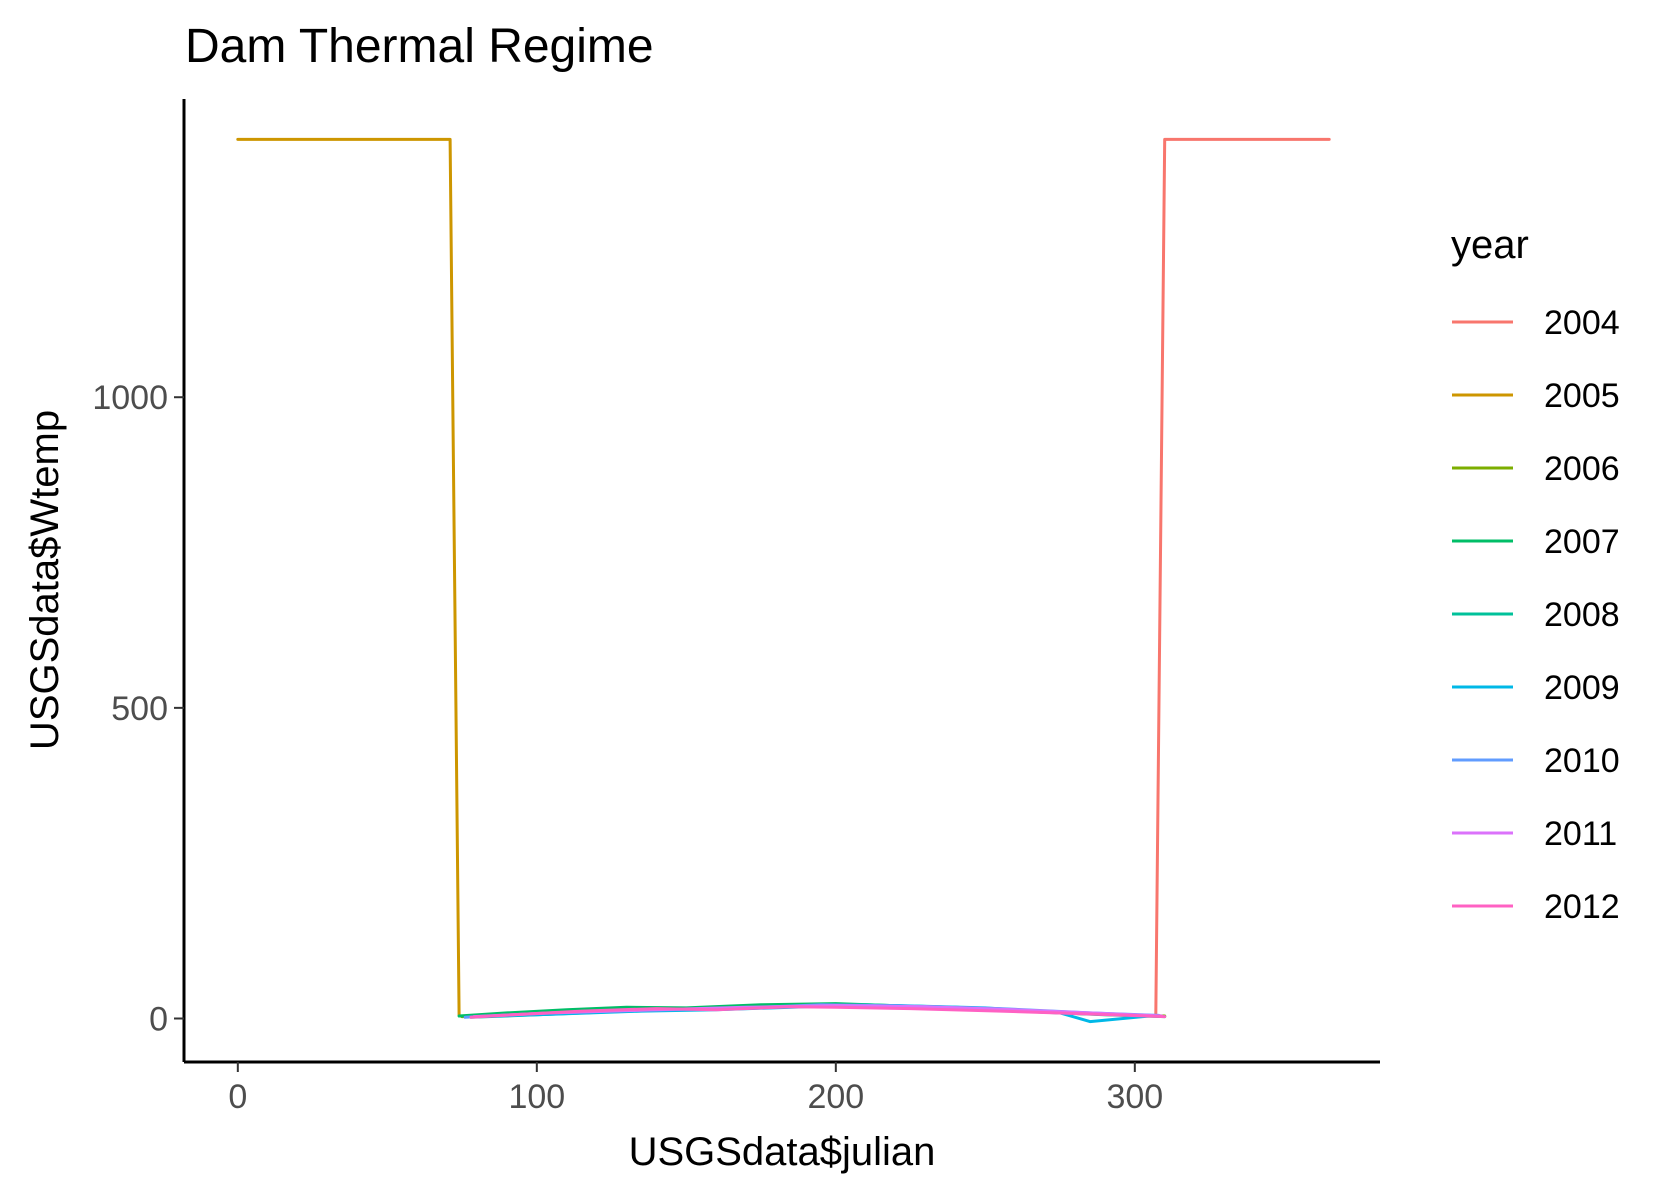 This screenshot has width=1653, height=1181. What do you see at coordinates (1582, 907) in the screenshot?
I see `legend-label: 2012` at bounding box center [1582, 907].